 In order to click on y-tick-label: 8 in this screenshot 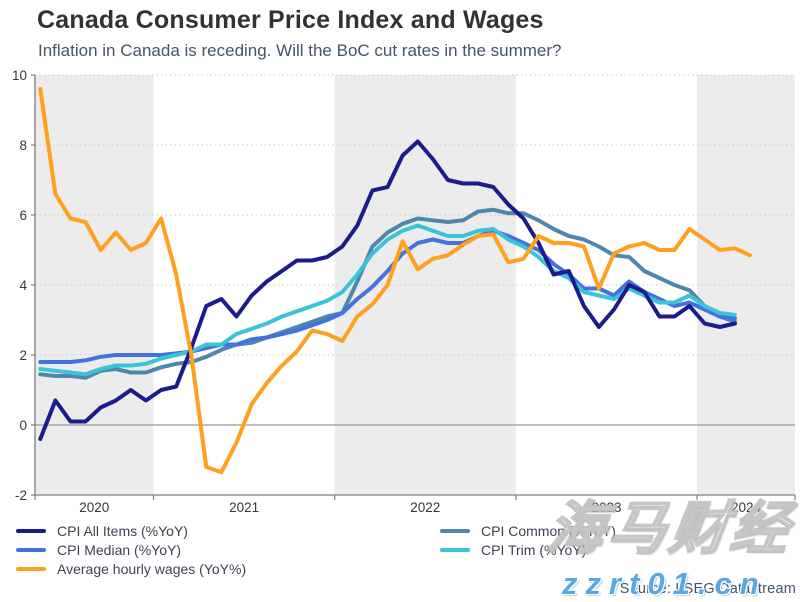, I will do `click(23, 145)`.